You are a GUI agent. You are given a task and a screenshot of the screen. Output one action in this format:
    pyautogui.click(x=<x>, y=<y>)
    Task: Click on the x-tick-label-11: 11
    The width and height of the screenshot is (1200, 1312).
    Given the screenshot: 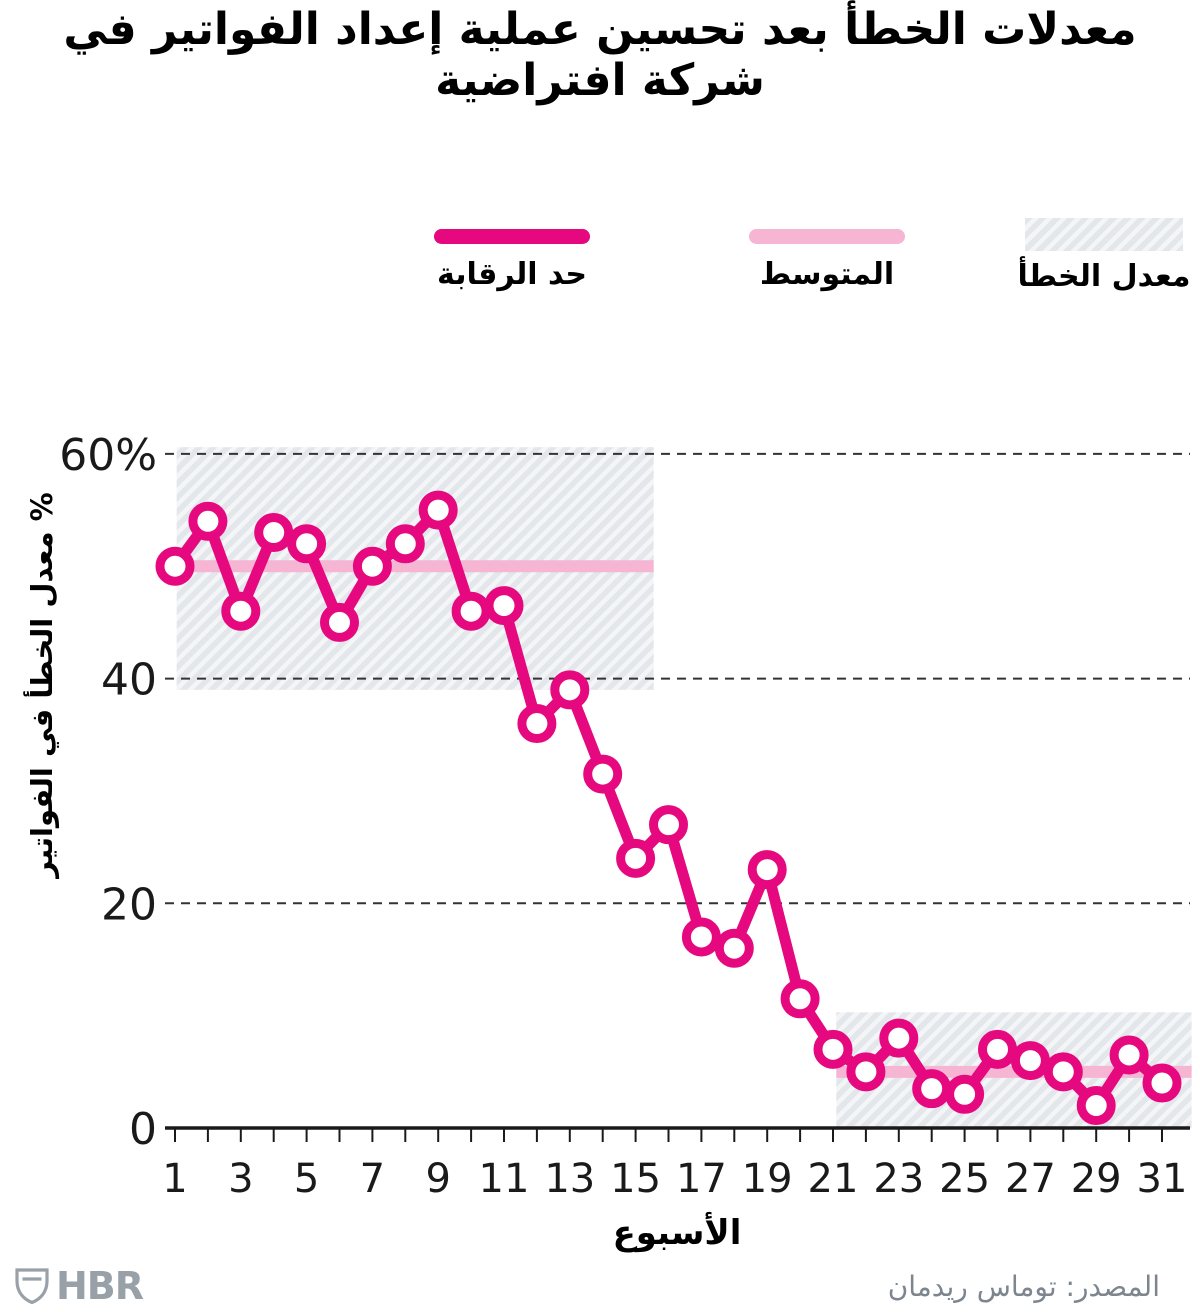 What is the action you would take?
    pyautogui.click(x=504, y=1179)
    